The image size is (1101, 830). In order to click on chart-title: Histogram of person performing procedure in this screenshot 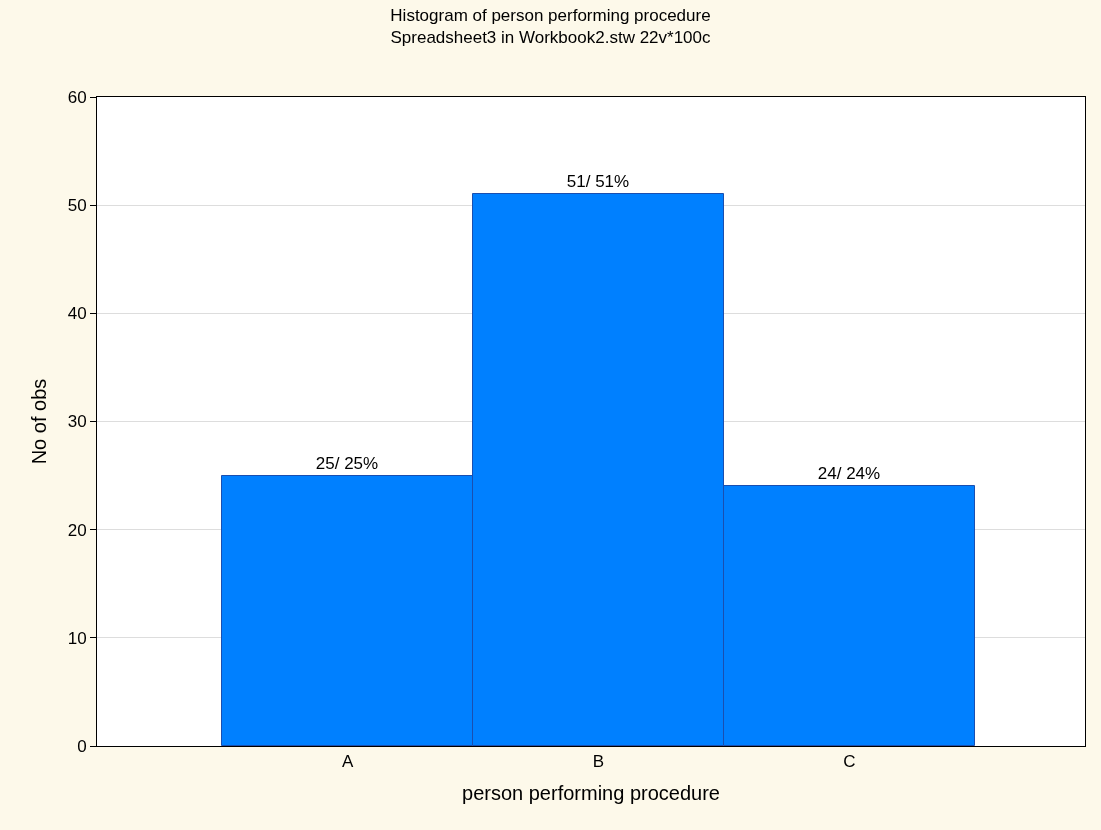, I will do `click(550, 15)`.